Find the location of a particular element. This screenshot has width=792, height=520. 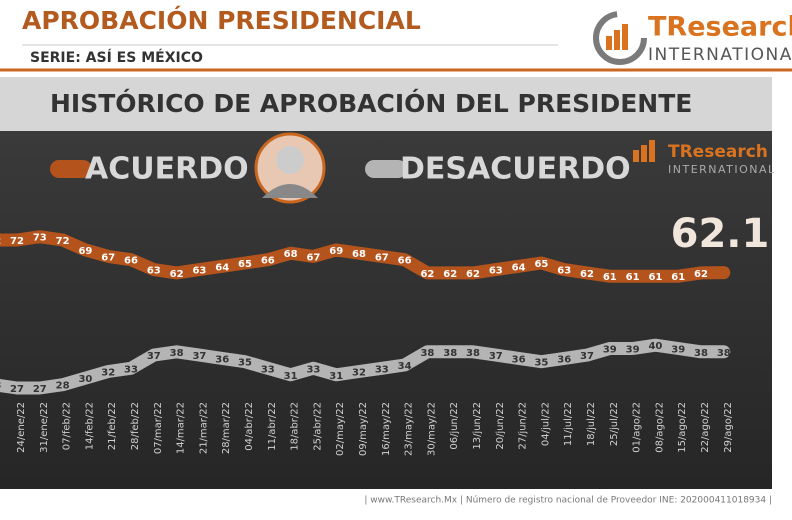

legend-label: DESACUERDO is located at coordinates (515, 169).